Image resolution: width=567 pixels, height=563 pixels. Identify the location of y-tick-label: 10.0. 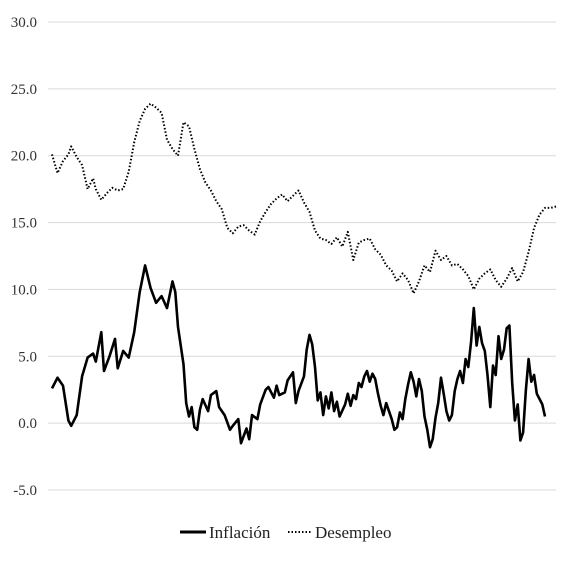
(24, 290).